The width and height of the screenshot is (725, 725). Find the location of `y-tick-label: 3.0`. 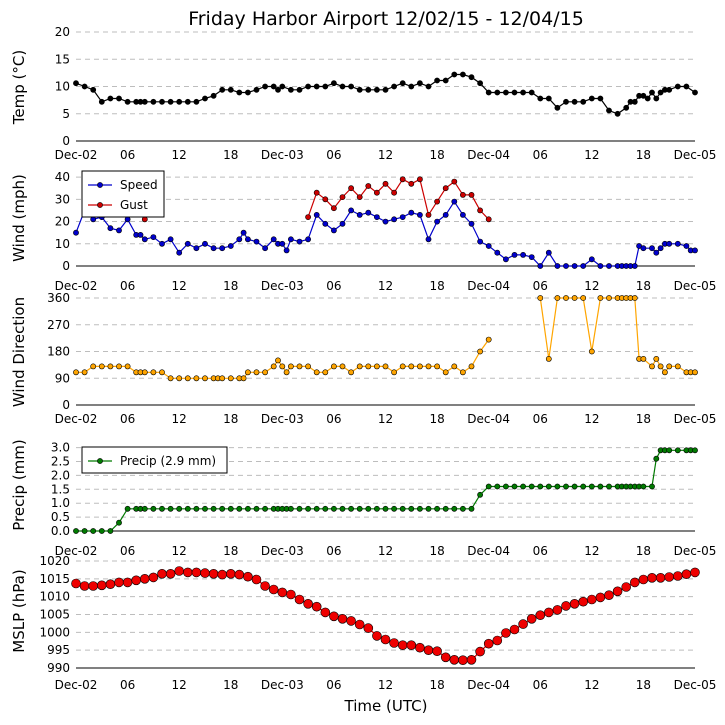

y-tick-label: 3.0 is located at coordinates (60, 448).